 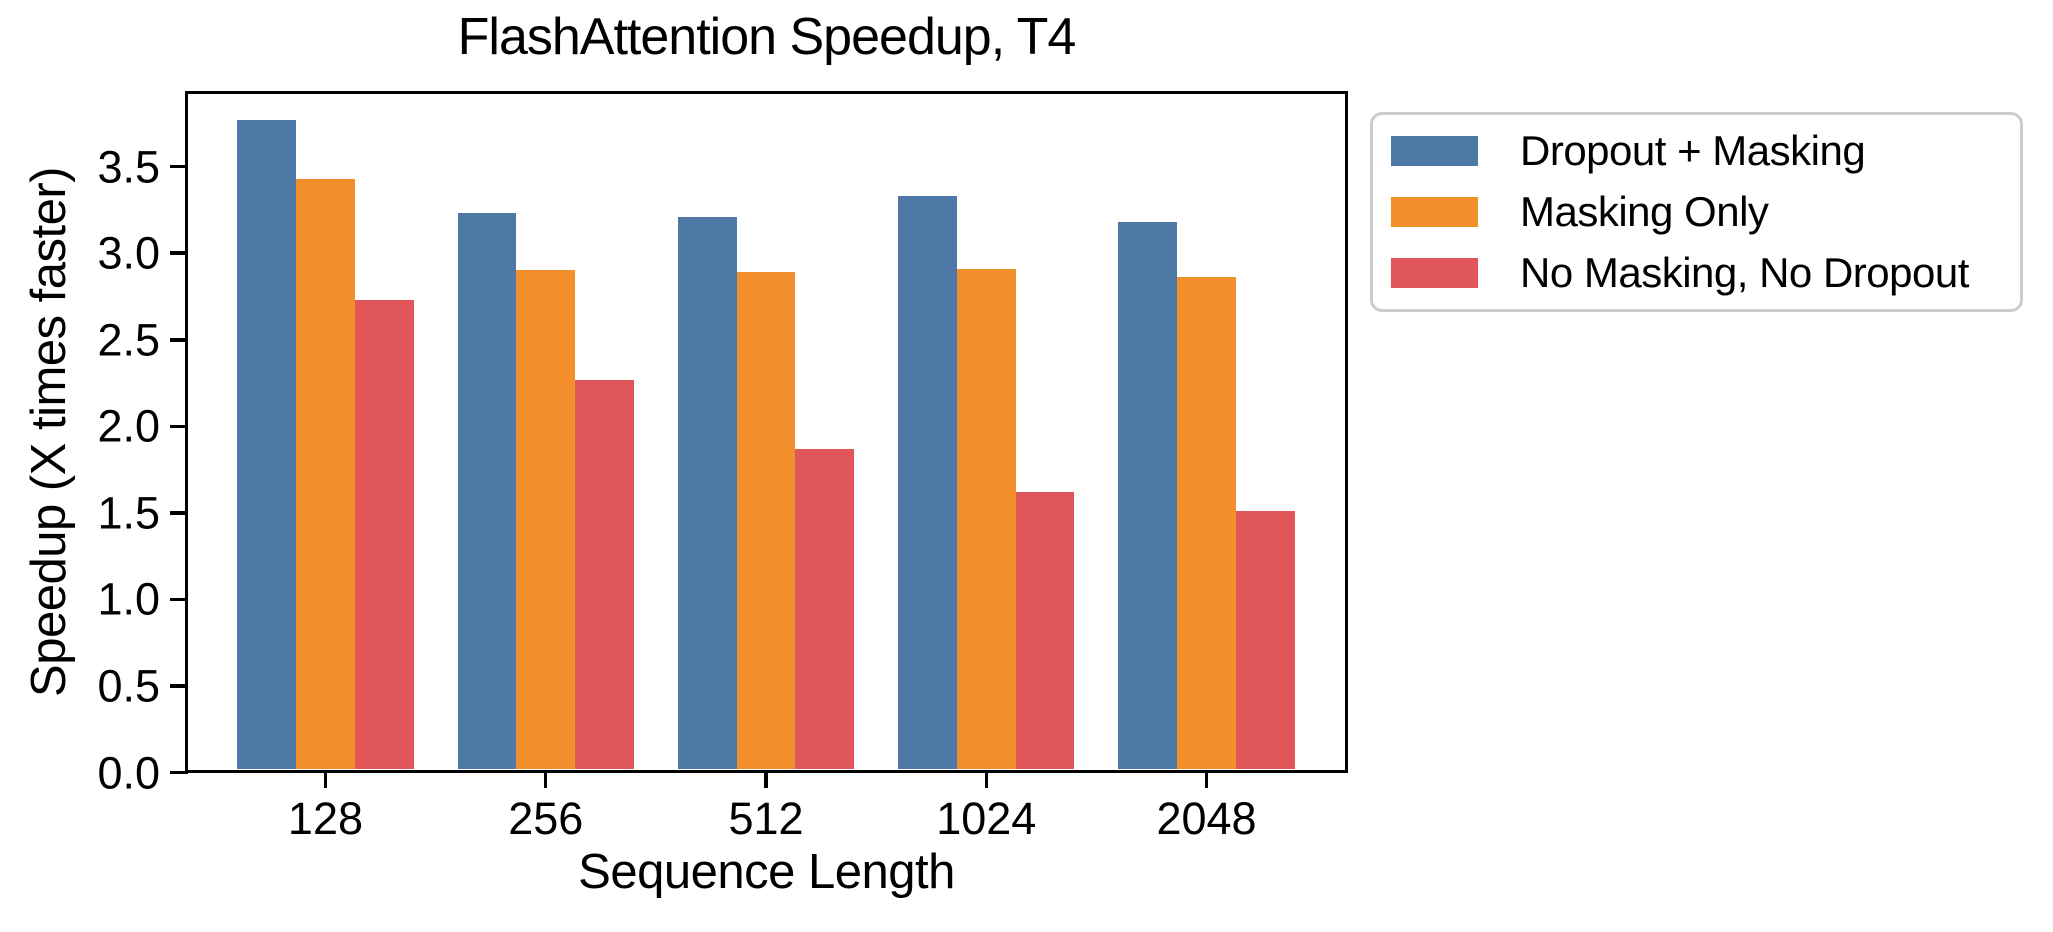 What do you see at coordinates (128, 772) in the screenshot?
I see `y-tick-label: 0.0` at bounding box center [128, 772].